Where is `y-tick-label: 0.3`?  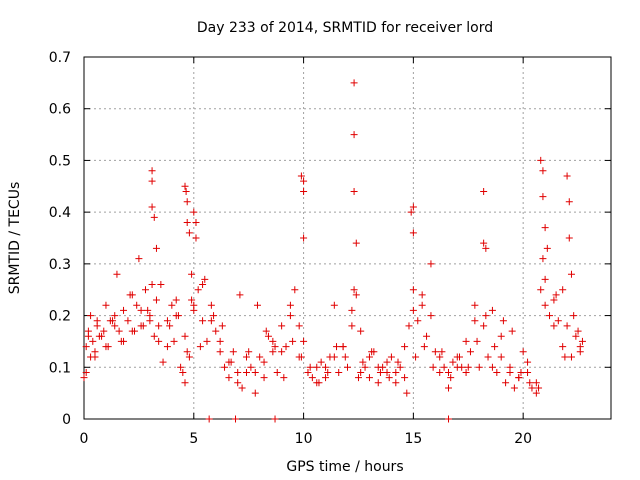
y-tick-label: 0.3 is located at coordinates (60, 265).